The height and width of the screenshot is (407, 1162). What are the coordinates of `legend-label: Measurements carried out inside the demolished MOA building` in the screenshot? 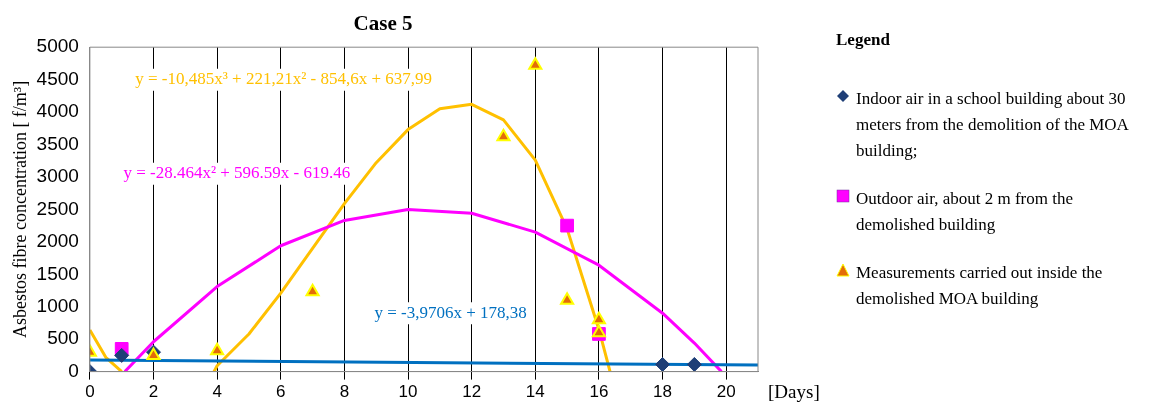 It's located at (980, 286).